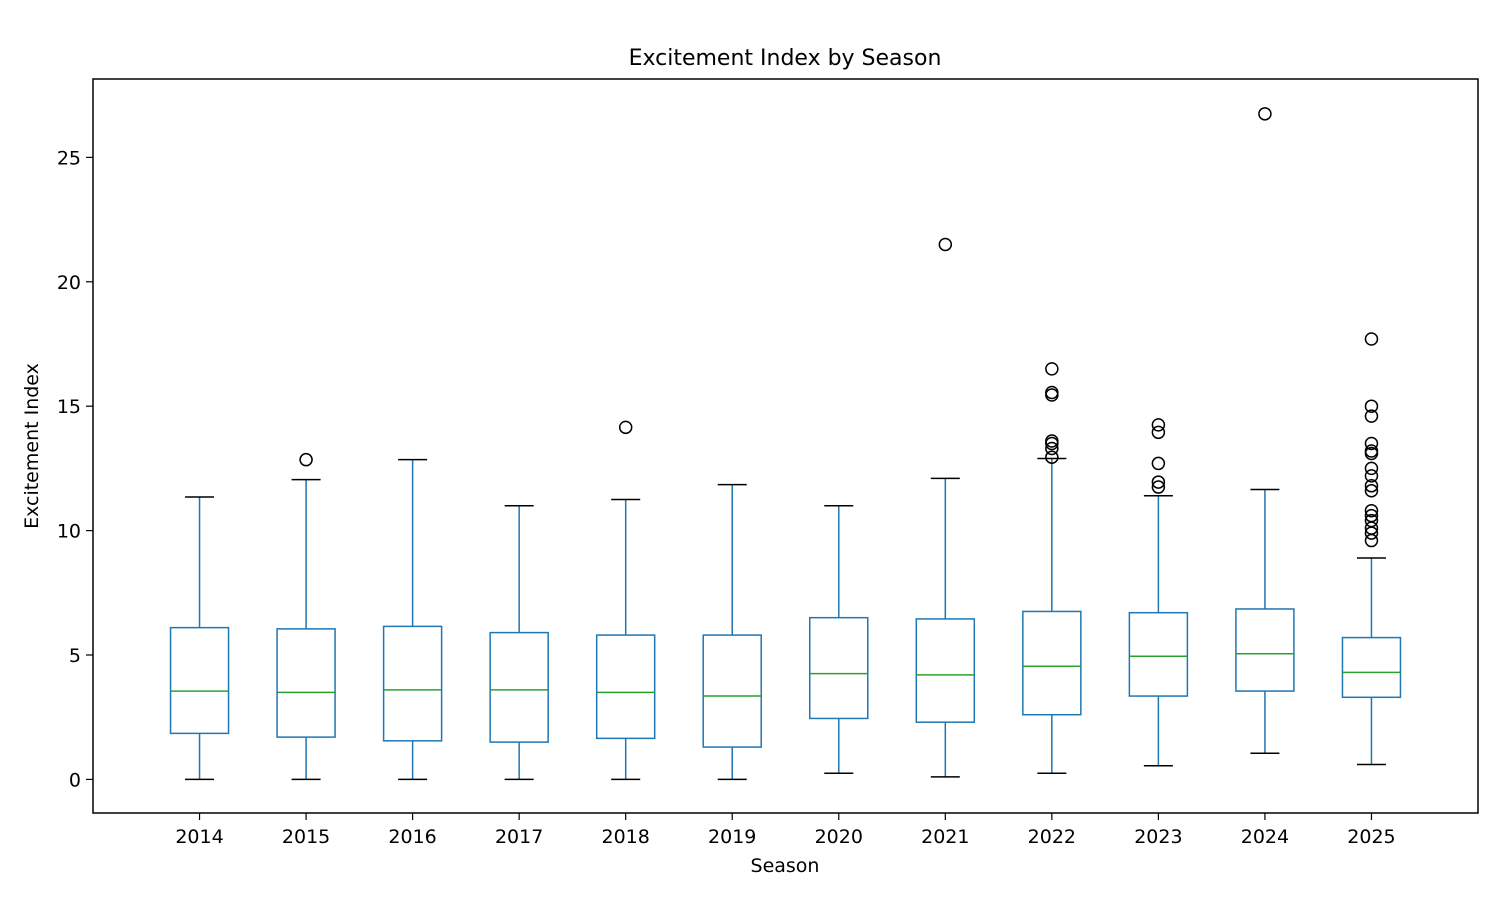 This screenshot has height=900, width=1500. What do you see at coordinates (306, 837) in the screenshot?
I see `x-tick-label: 2015` at bounding box center [306, 837].